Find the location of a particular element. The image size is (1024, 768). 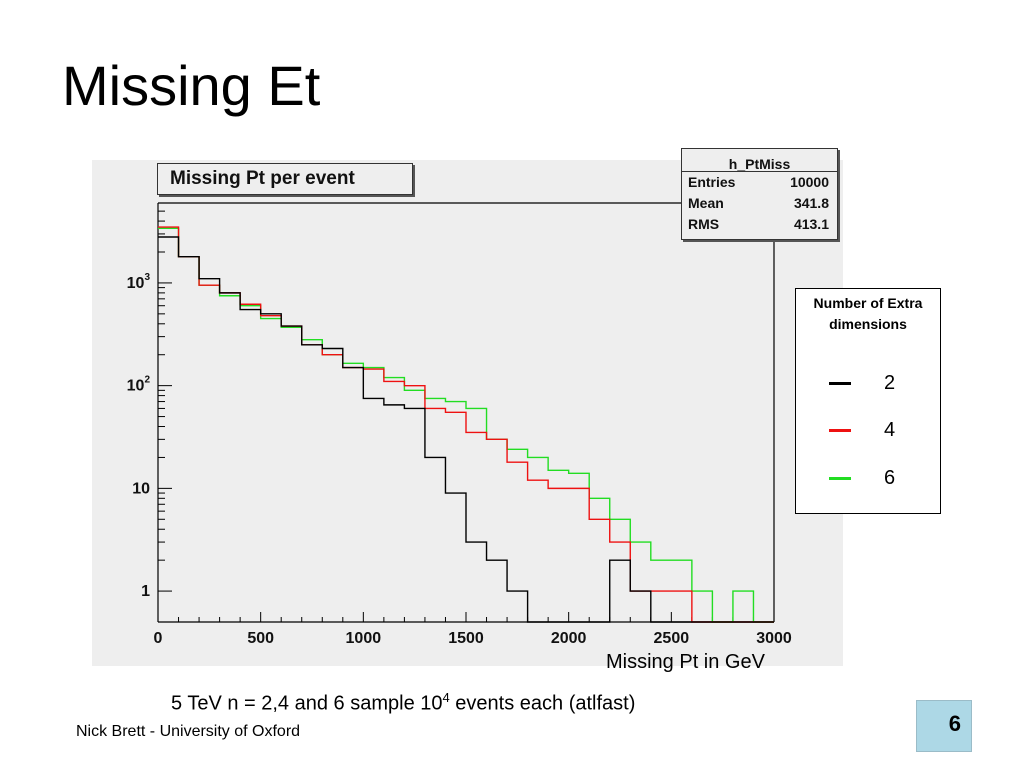

stats-row-rms: RMS 413.1 is located at coordinates (759, 224).